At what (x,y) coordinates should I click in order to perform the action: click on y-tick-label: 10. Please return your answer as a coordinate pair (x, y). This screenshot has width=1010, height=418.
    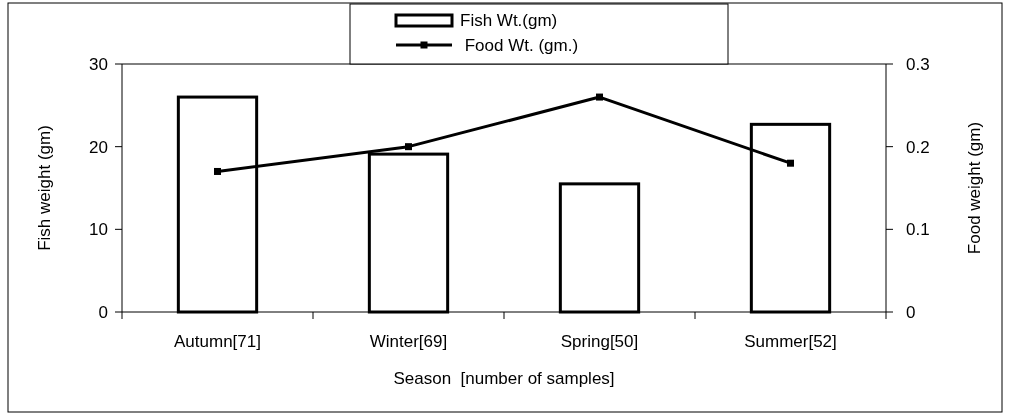
    Looking at the image, I should click on (98, 230).